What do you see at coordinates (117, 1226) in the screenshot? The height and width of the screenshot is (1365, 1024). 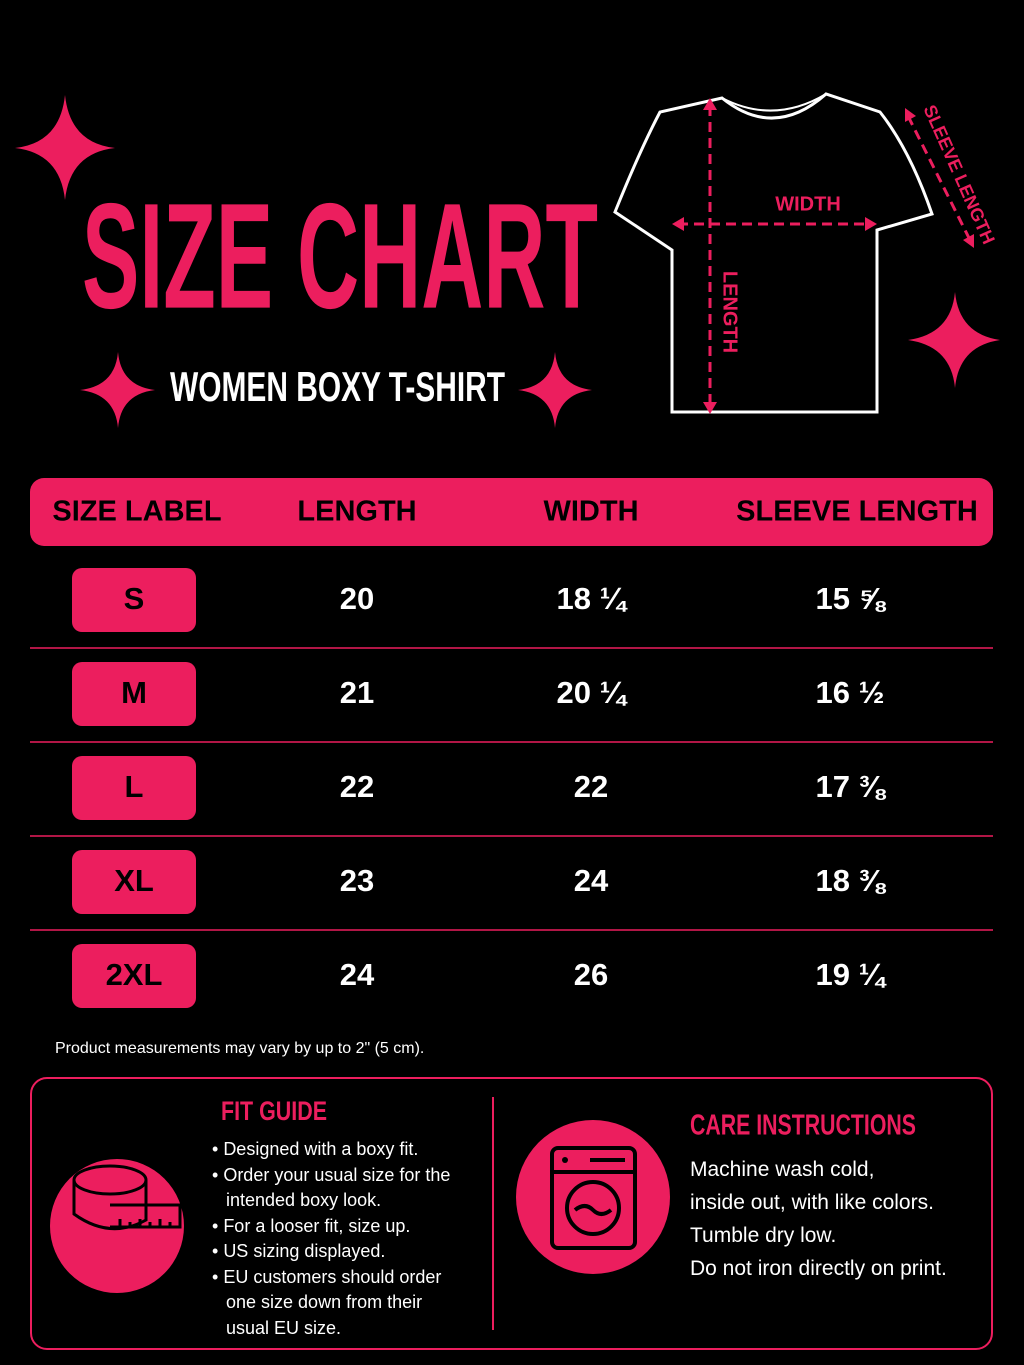 I see `tape-icon` at bounding box center [117, 1226].